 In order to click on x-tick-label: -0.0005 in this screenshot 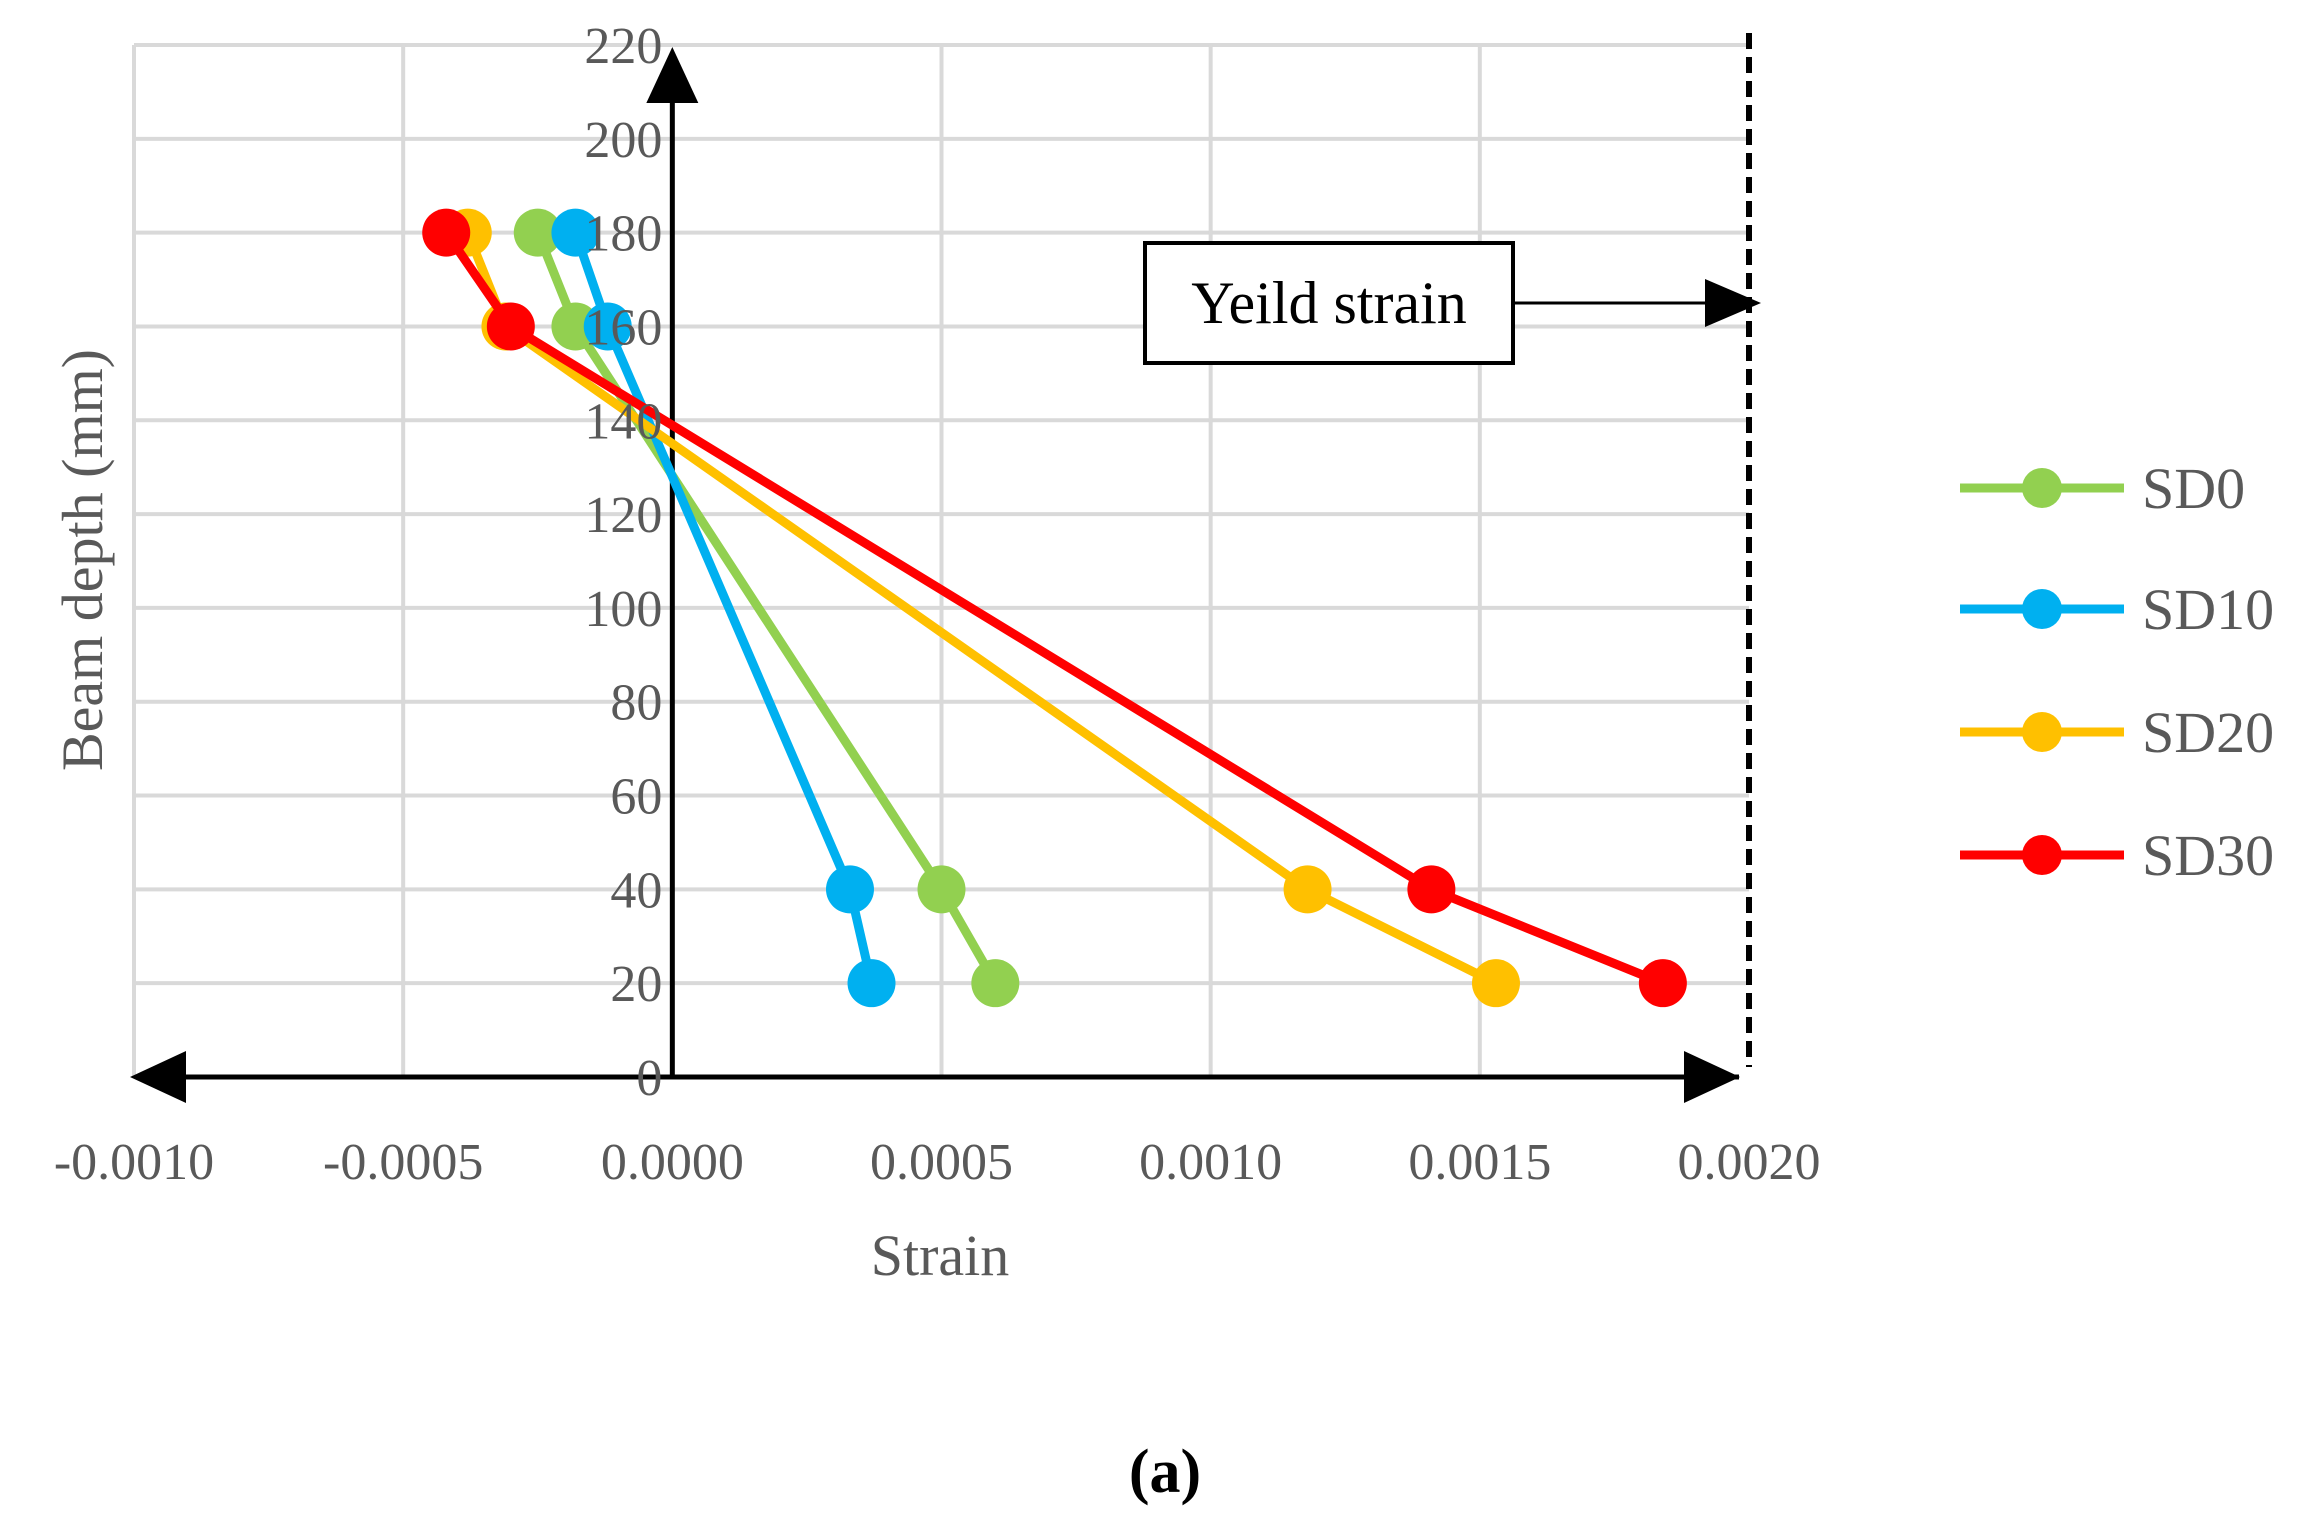, I will do `click(403, 1162)`.